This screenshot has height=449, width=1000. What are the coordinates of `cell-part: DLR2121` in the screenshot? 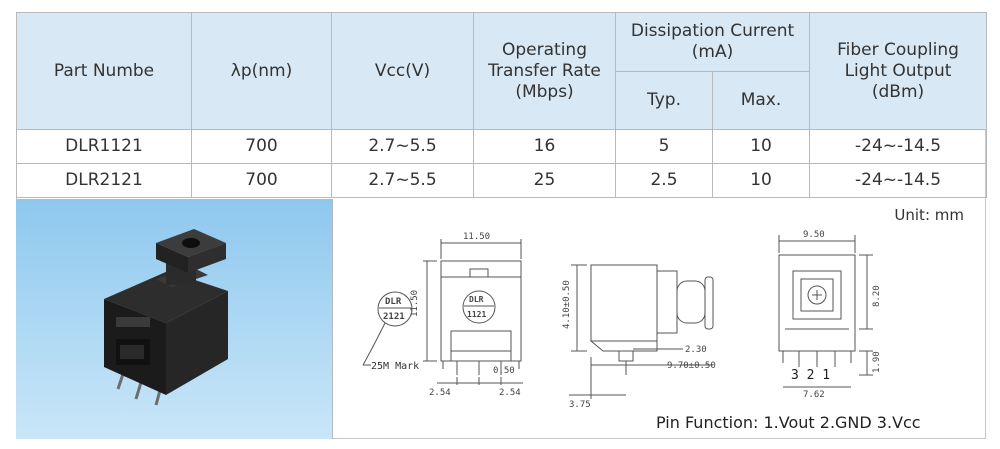 It's located at (104, 180).